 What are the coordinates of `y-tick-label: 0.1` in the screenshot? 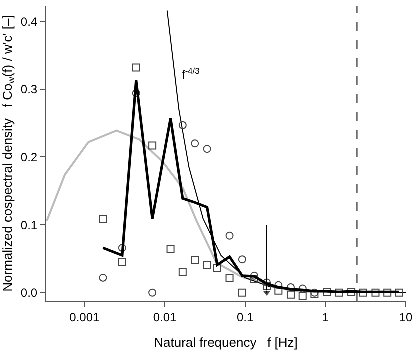 It's located at (29, 225).